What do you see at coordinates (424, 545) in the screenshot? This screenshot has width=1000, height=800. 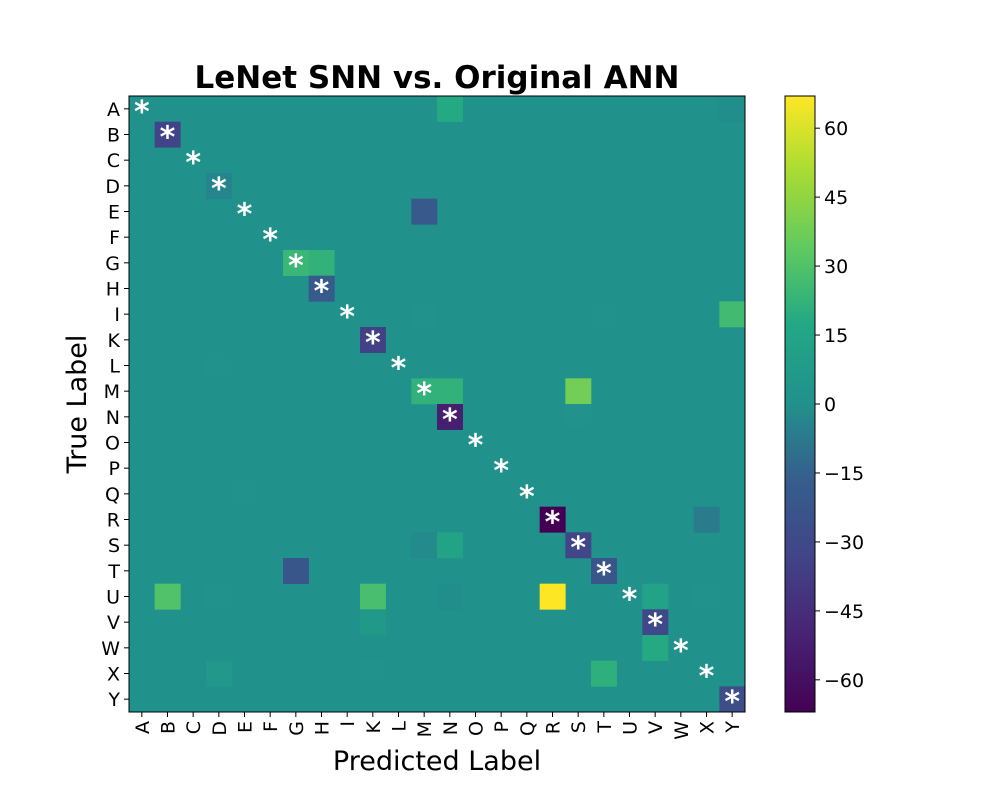 I see `heatmap-cell-S-M` at bounding box center [424, 545].